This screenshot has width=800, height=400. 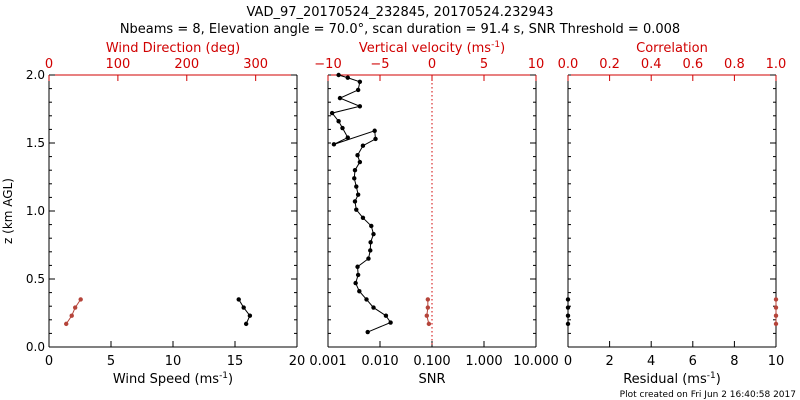 I want to click on x-tick-label-bottom: 20, so click(x=297, y=361).